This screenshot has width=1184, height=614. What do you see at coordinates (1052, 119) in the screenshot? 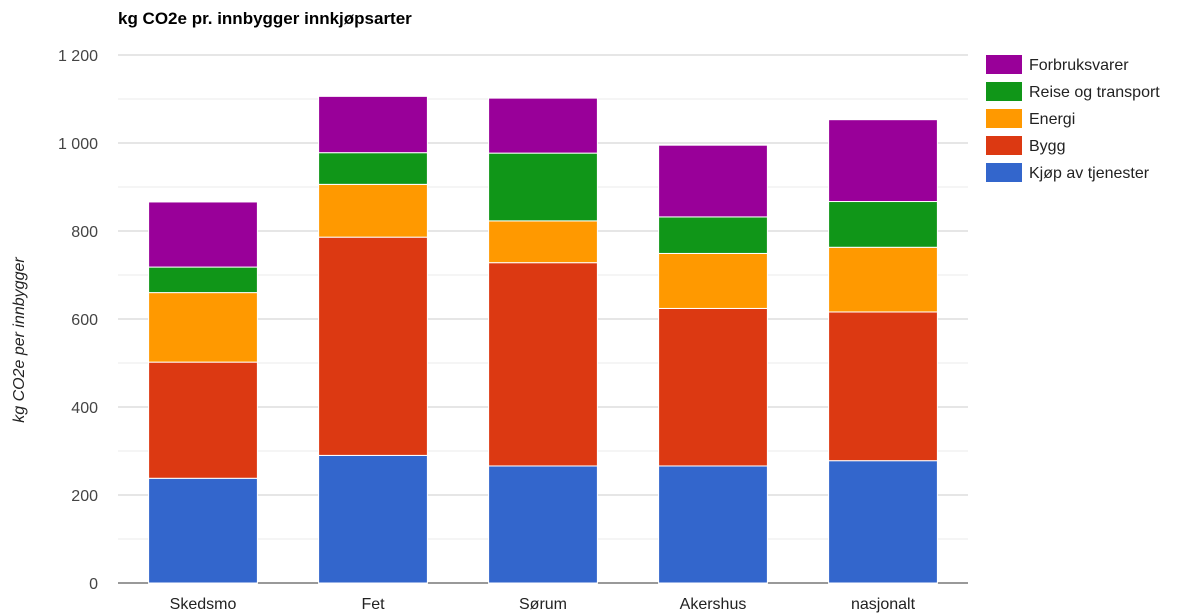
I see `legend-label: Energi` at bounding box center [1052, 119].